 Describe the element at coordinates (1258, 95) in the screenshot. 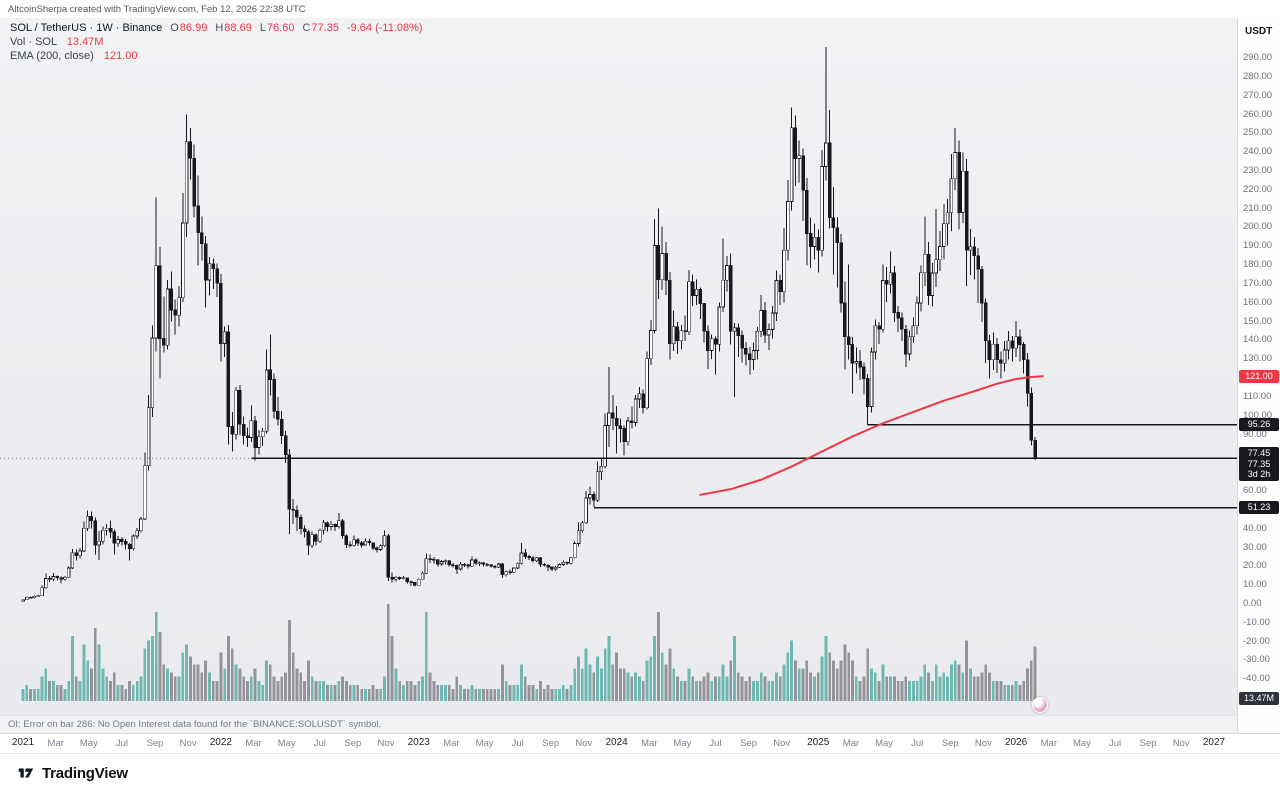

I see `price-tick-label: 270.00` at that location.